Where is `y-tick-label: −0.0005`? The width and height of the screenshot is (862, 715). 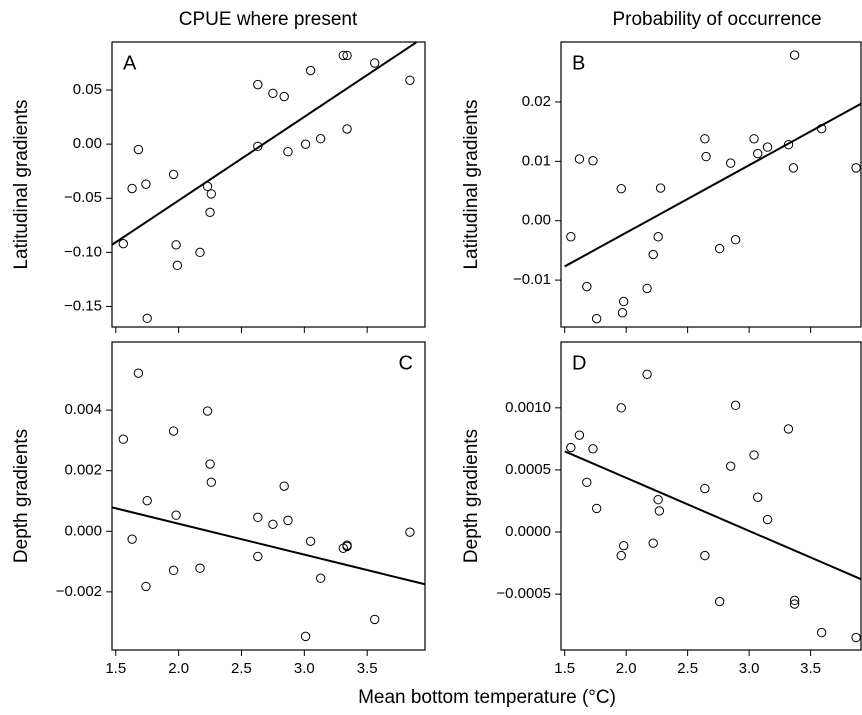 y-tick-label: −0.0005 is located at coordinates (523, 593).